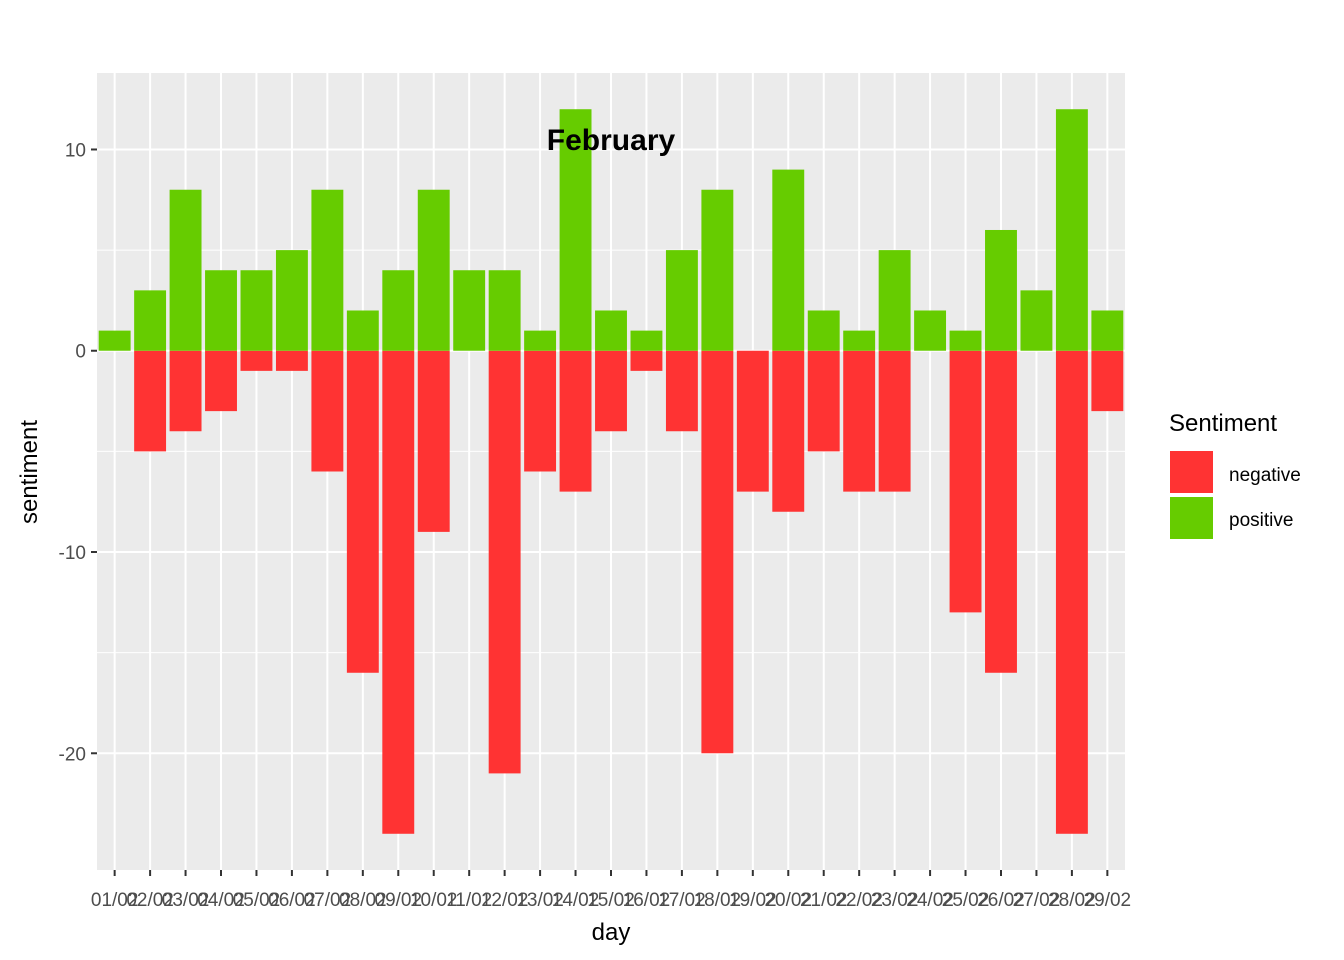  I want to click on x-axis-title: day, so click(611, 932).